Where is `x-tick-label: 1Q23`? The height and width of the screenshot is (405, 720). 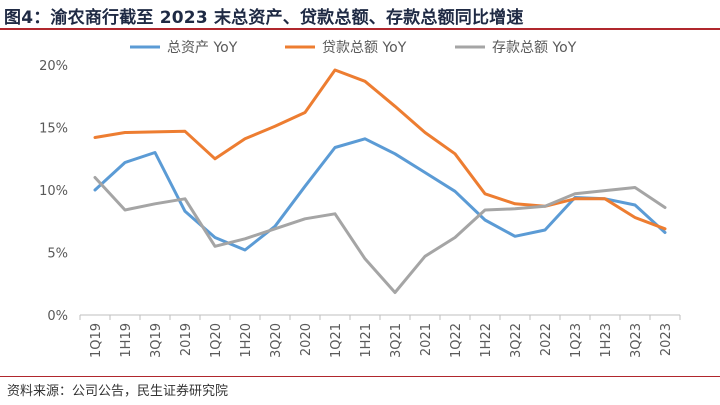
x-tick-label: 1Q23 is located at coordinates (576, 340).